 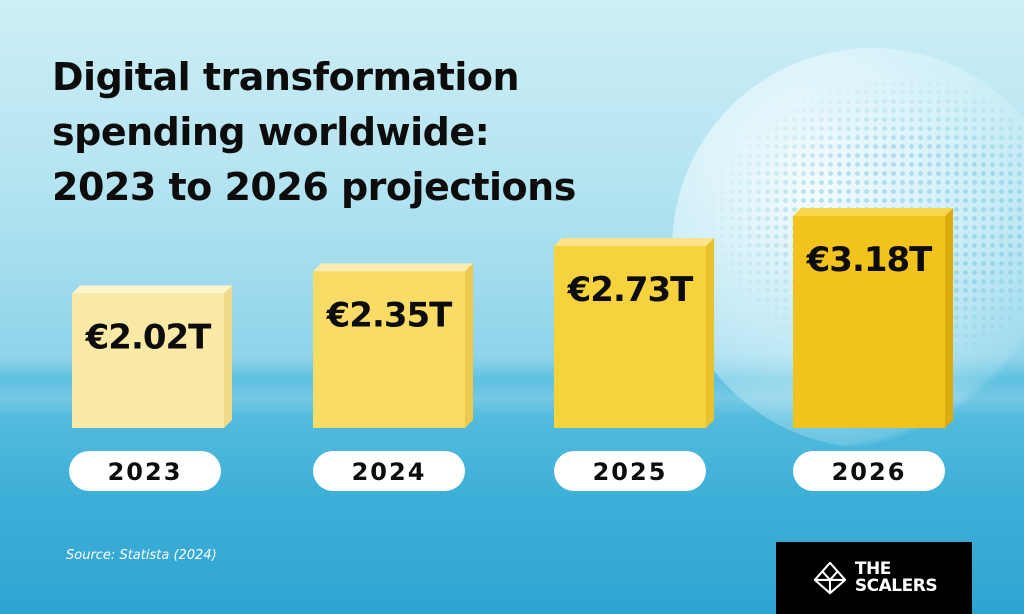 I want to click on bar-top-2025, so click(x=634, y=242).